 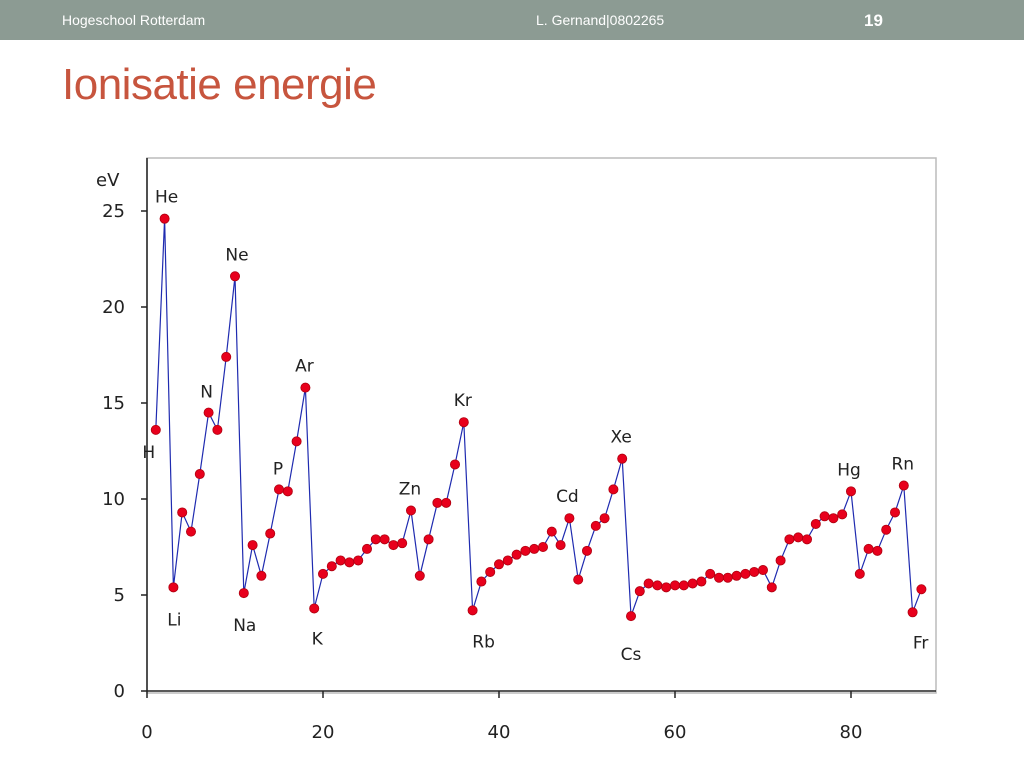 What do you see at coordinates (921, 643) in the screenshot?
I see `element-label: Fr` at bounding box center [921, 643].